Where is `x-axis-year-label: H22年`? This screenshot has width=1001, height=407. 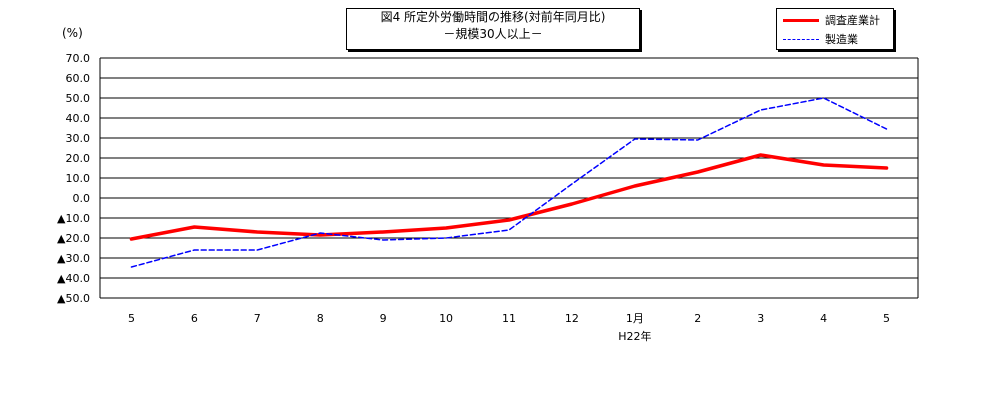 x-axis-year-label: H22年 is located at coordinates (634, 336).